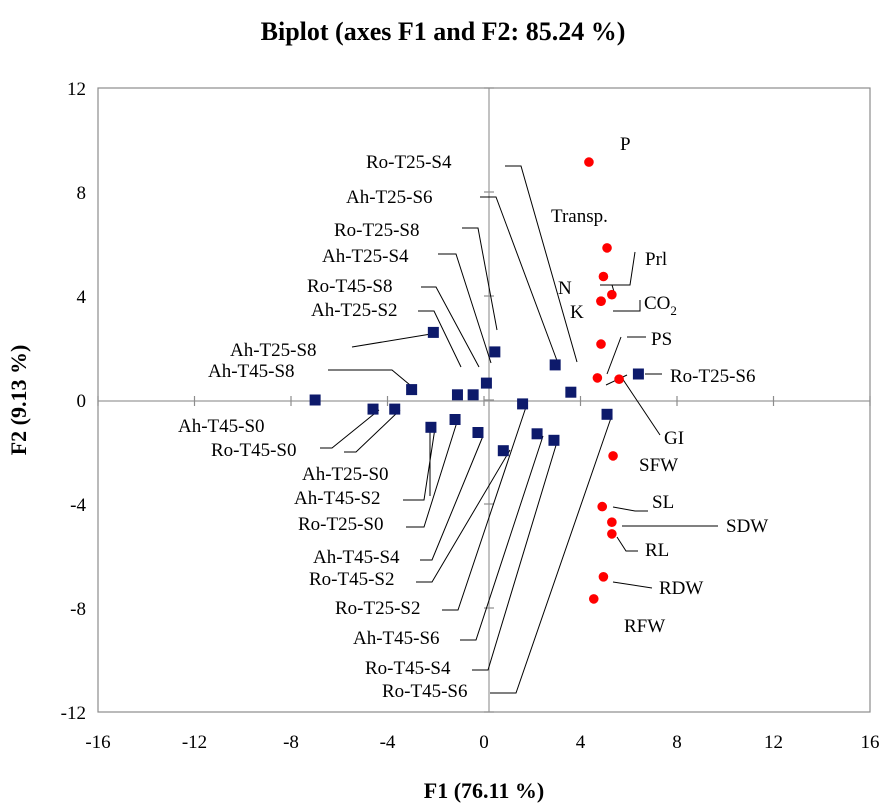  I want to click on point-ro-t25-s4, so click(571, 392).